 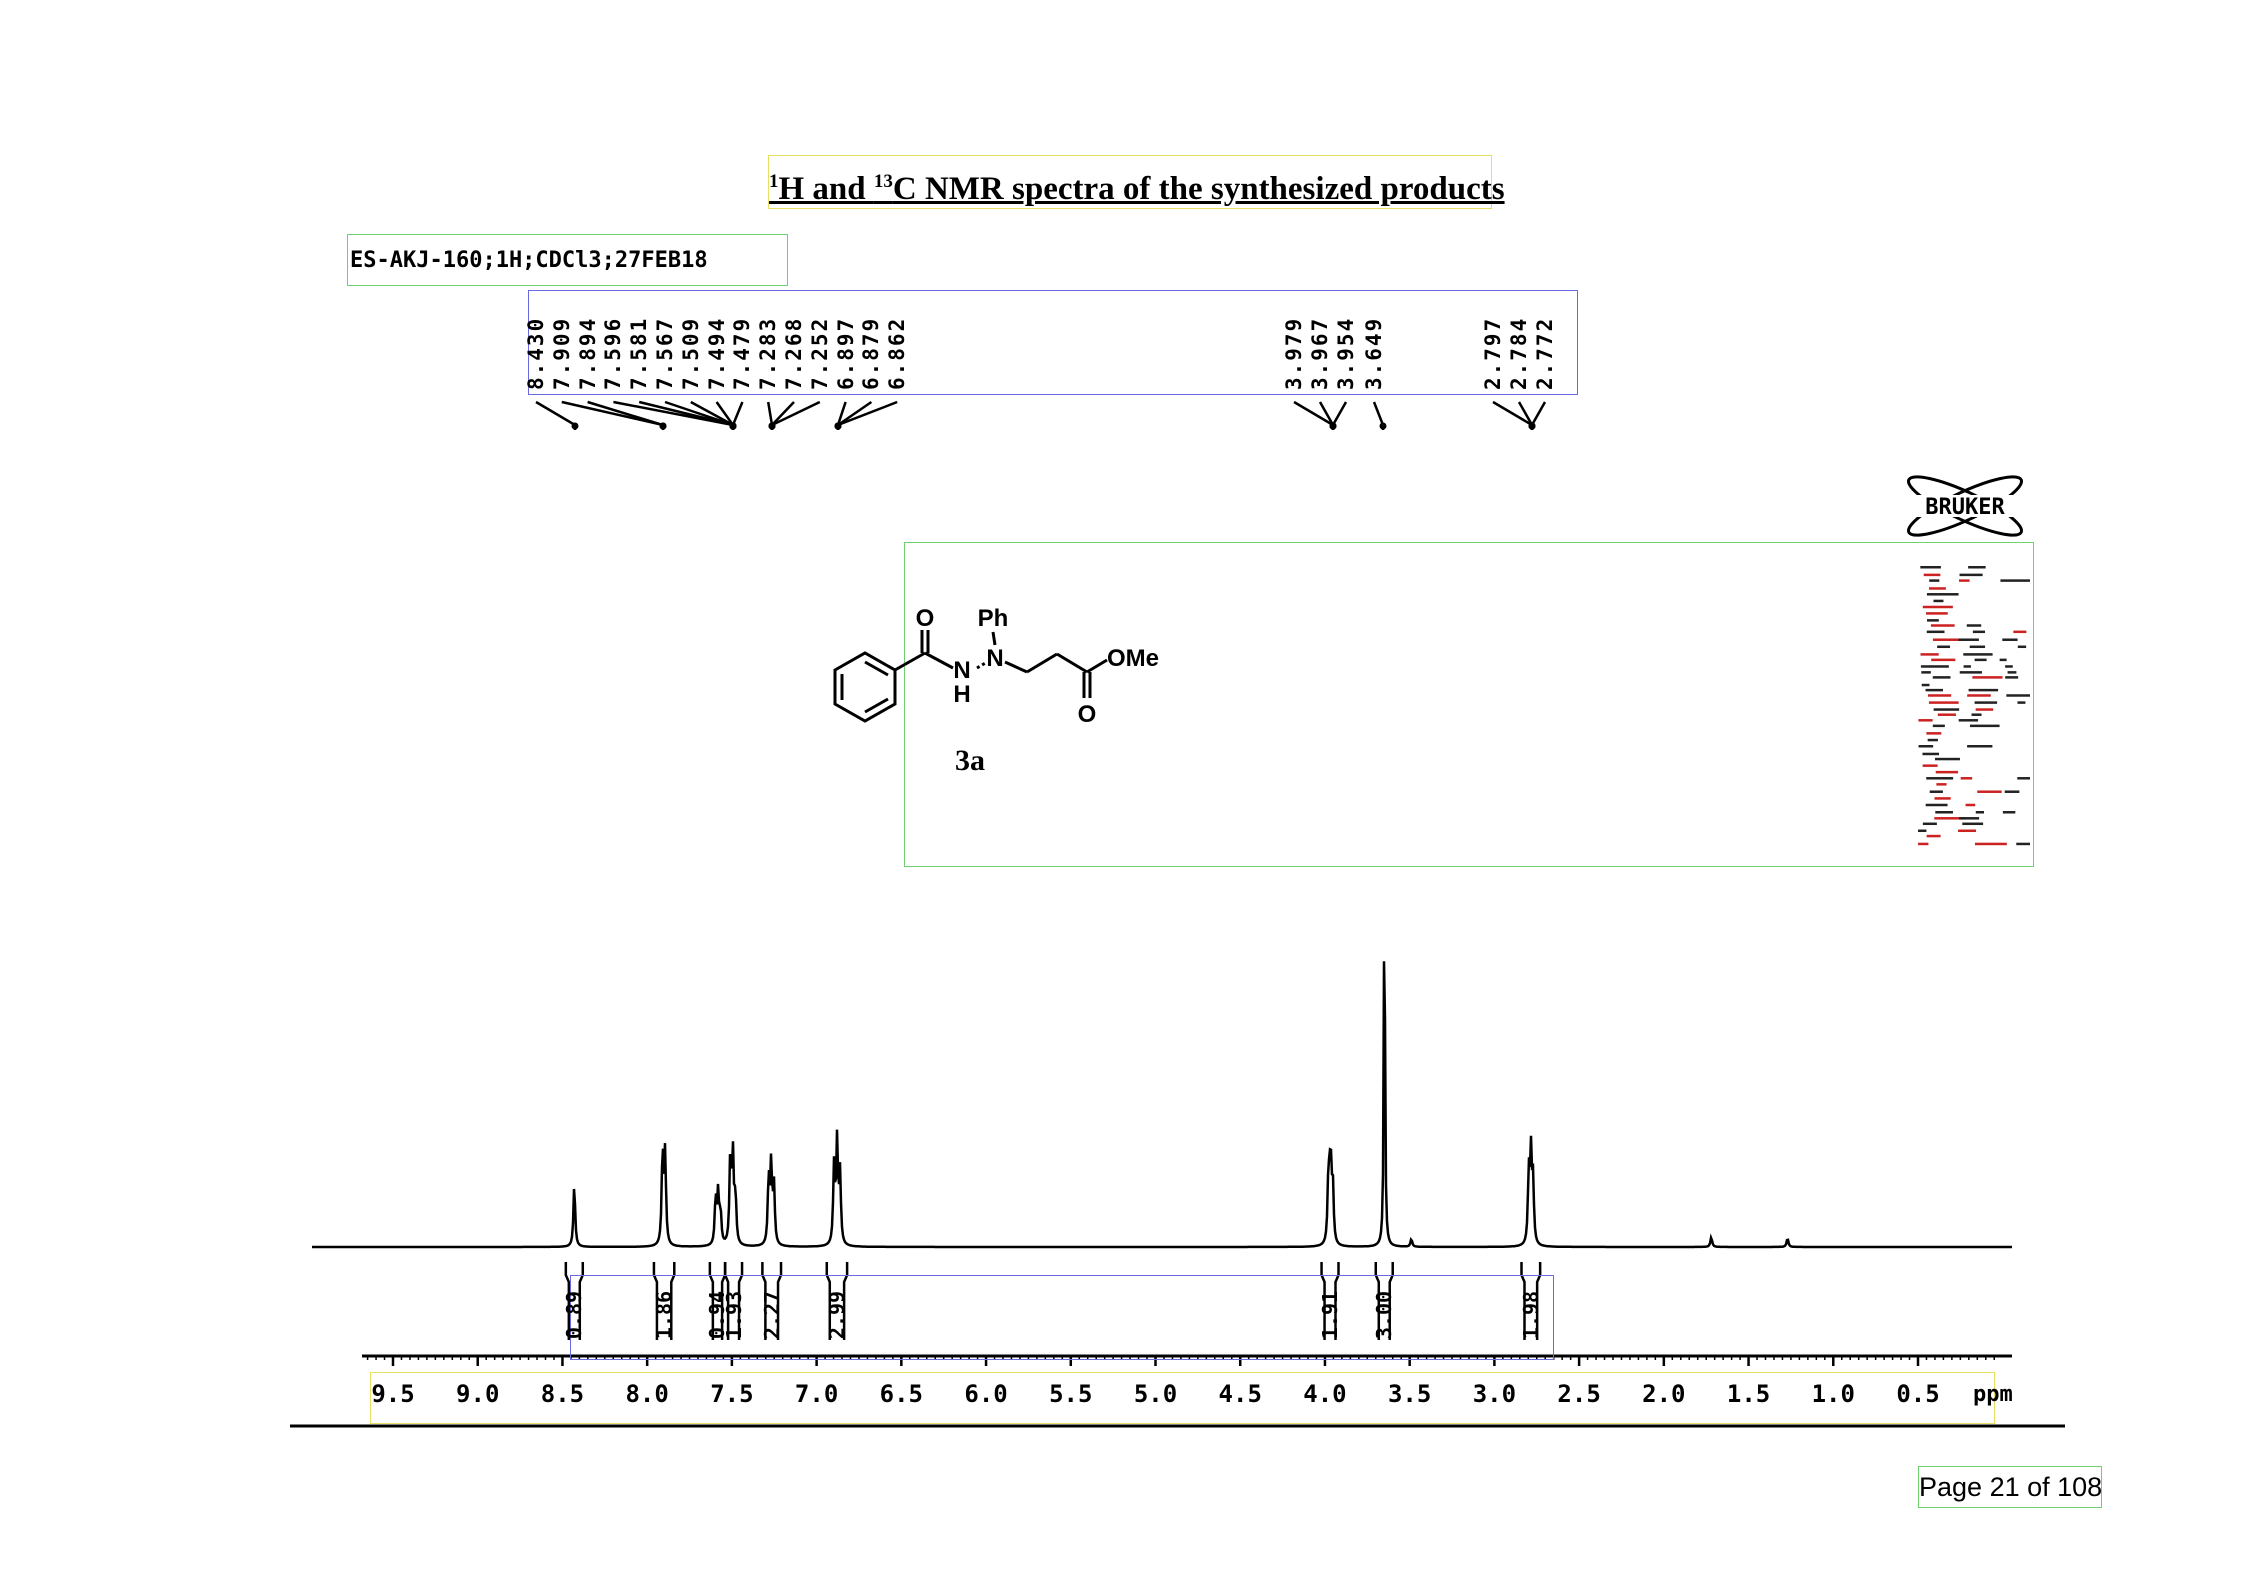 What do you see at coordinates (826, 189) in the screenshot?
I see `title-text: H and` at bounding box center [826, 189].